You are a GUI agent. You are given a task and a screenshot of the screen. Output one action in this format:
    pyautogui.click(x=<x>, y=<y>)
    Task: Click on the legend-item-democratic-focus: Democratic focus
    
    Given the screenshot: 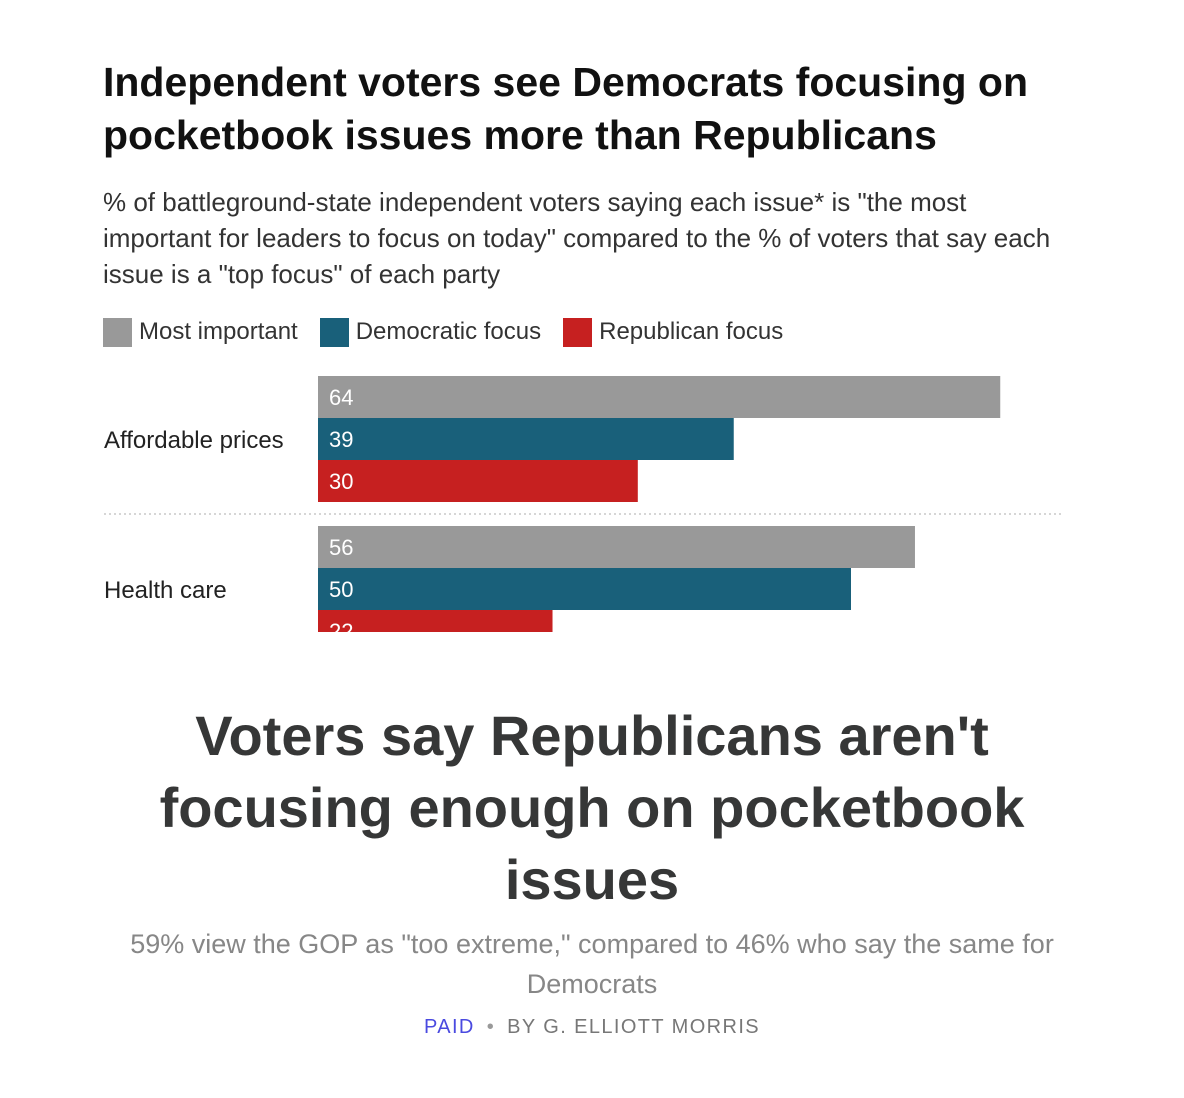 What is the action you would take?
    pyautogui.click(x=430, y=332)
    